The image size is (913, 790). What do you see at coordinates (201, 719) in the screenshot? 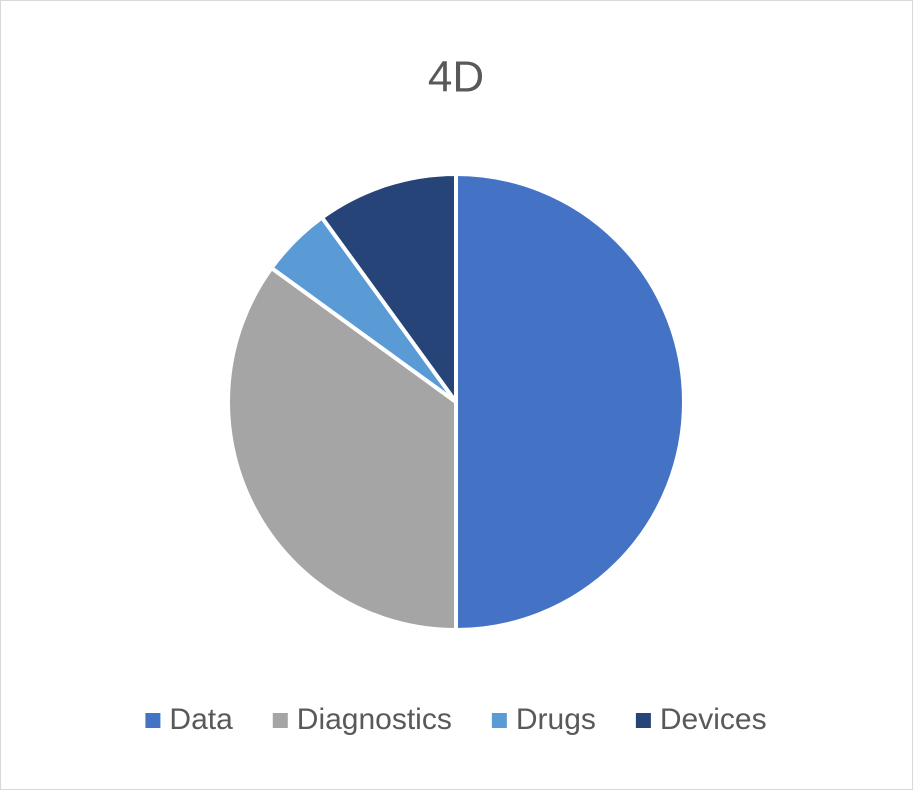
I see `legend-label: Data` at bounding box center [201, 719].